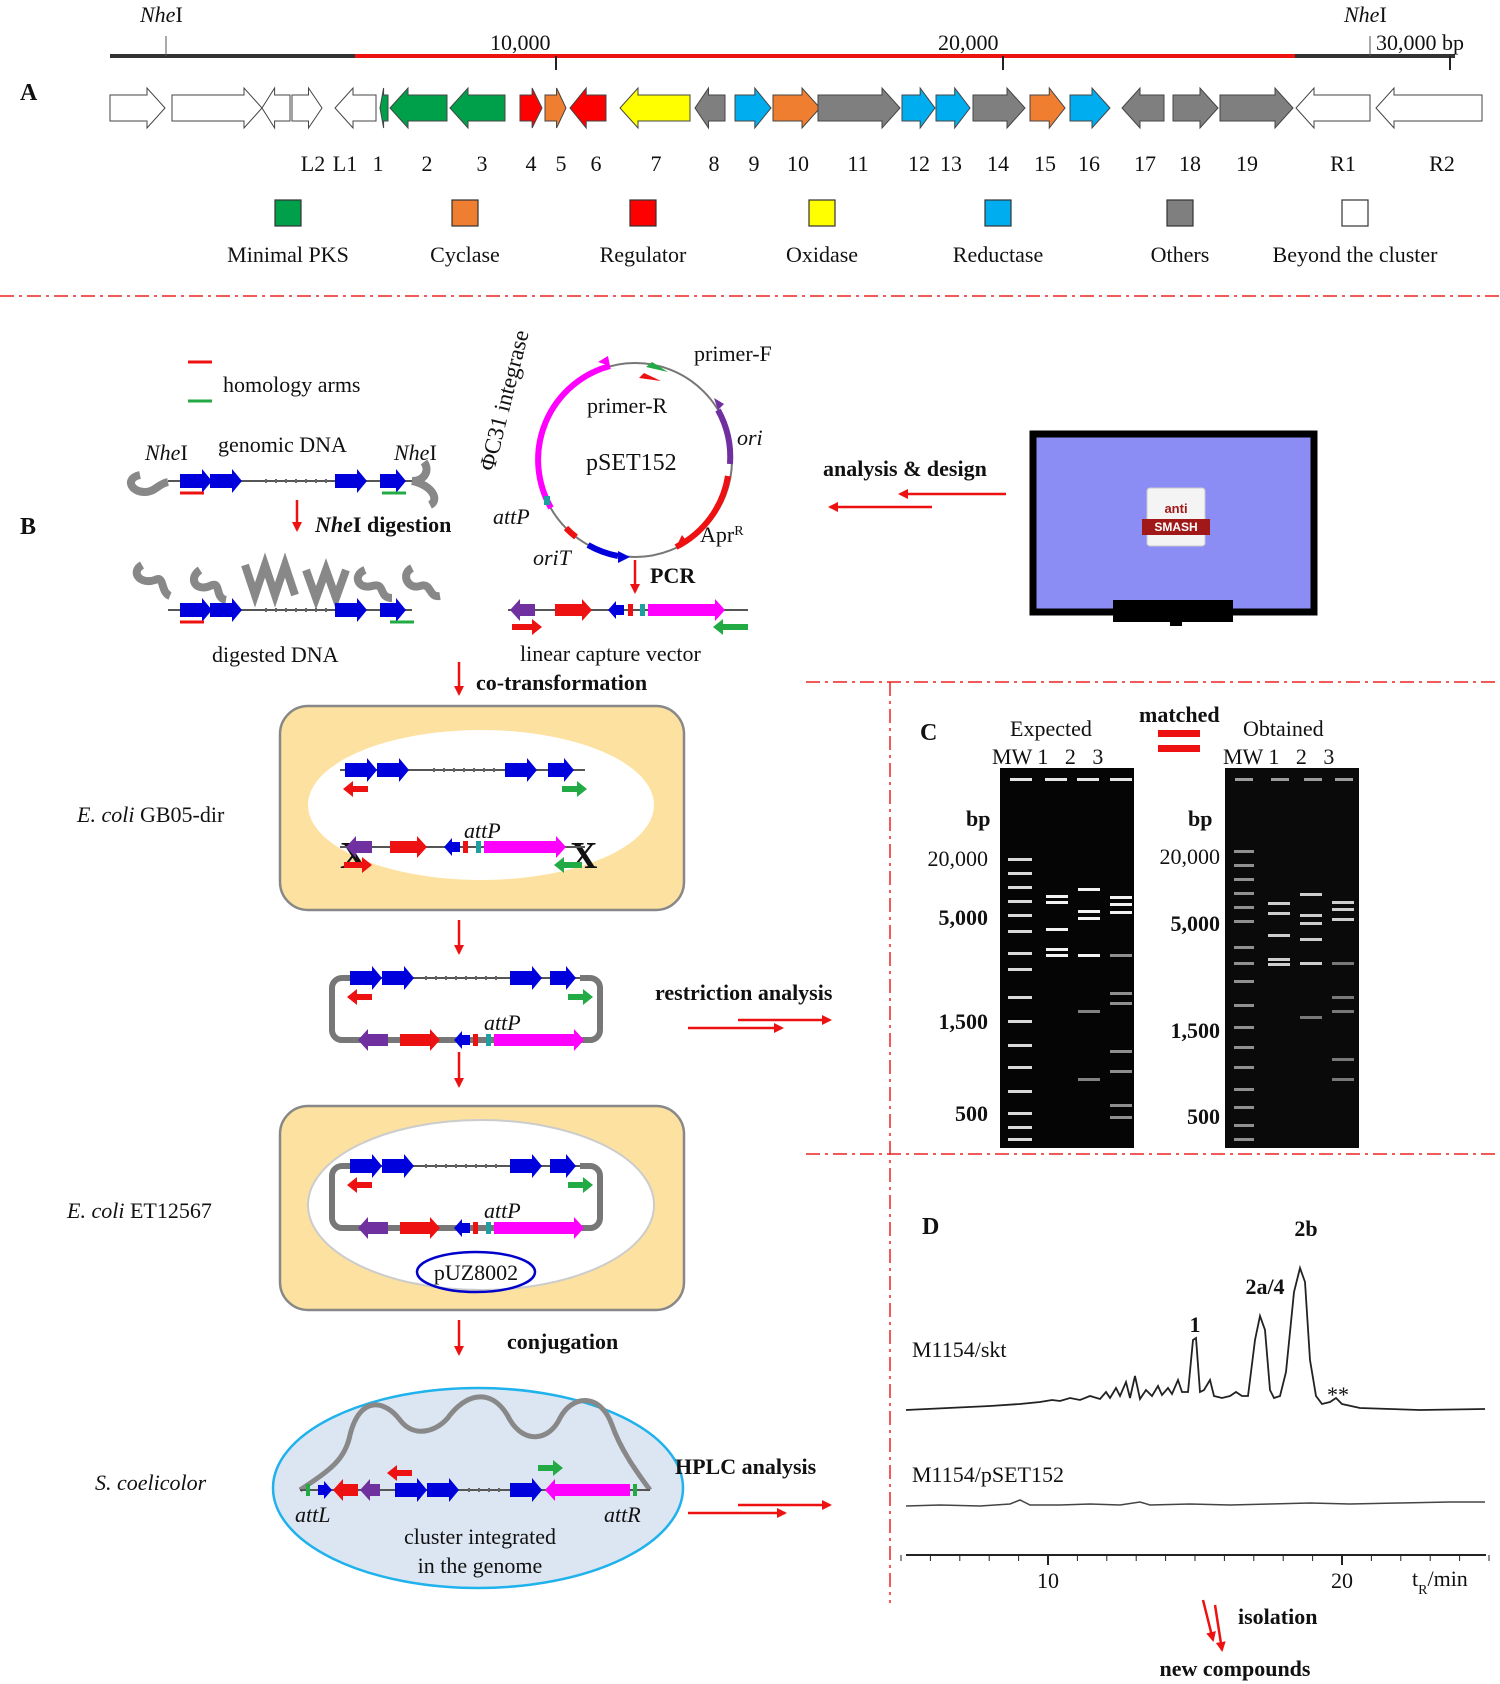 This screenshot has height=1684, width=1500. Describe the element at coordinates (1051, 728) in the screenshot. I see `expected-label: Expected` at that location.